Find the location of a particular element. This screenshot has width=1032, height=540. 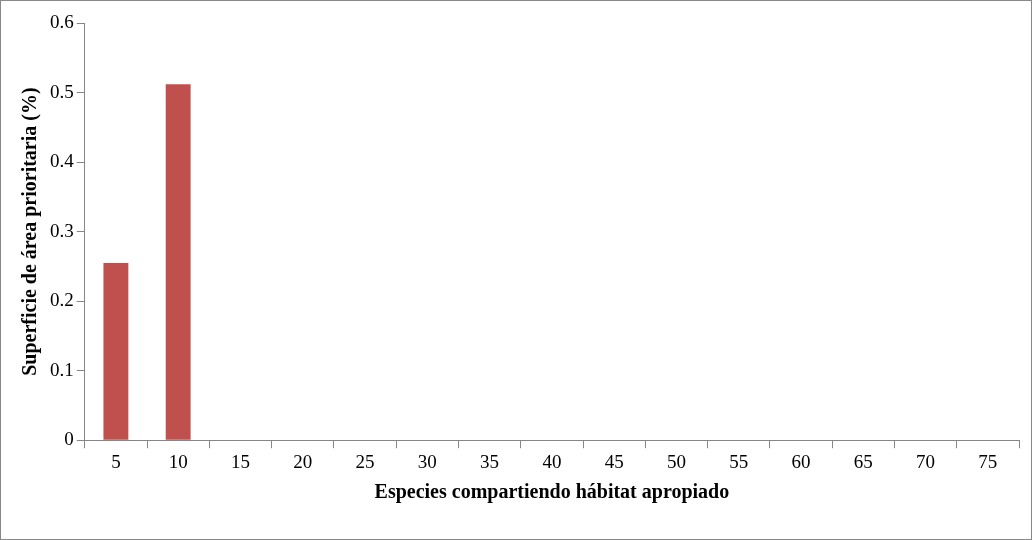

x-tick-label: 15 is located at coordinates (240, 461).